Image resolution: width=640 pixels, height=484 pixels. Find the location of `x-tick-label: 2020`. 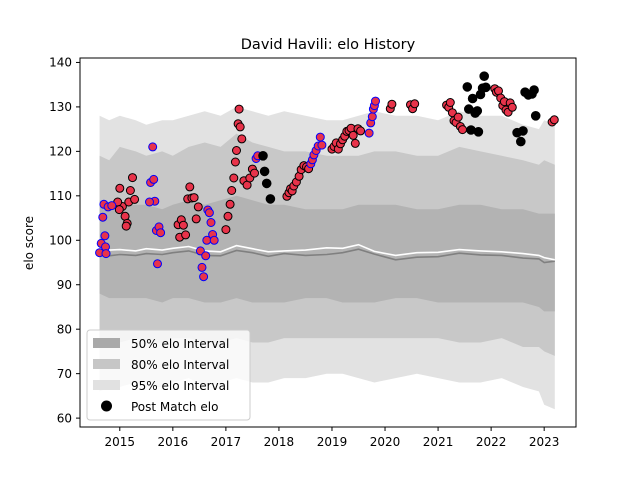

x-tick-label: 2020 is located at coordinates (385, 442).